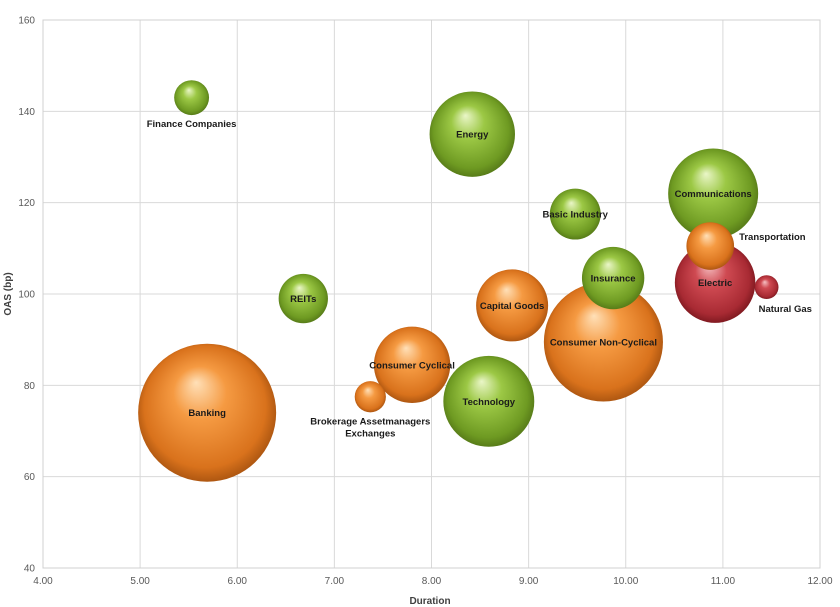  I want to click on bubble-label-communications: Communications, so click(713, 194).